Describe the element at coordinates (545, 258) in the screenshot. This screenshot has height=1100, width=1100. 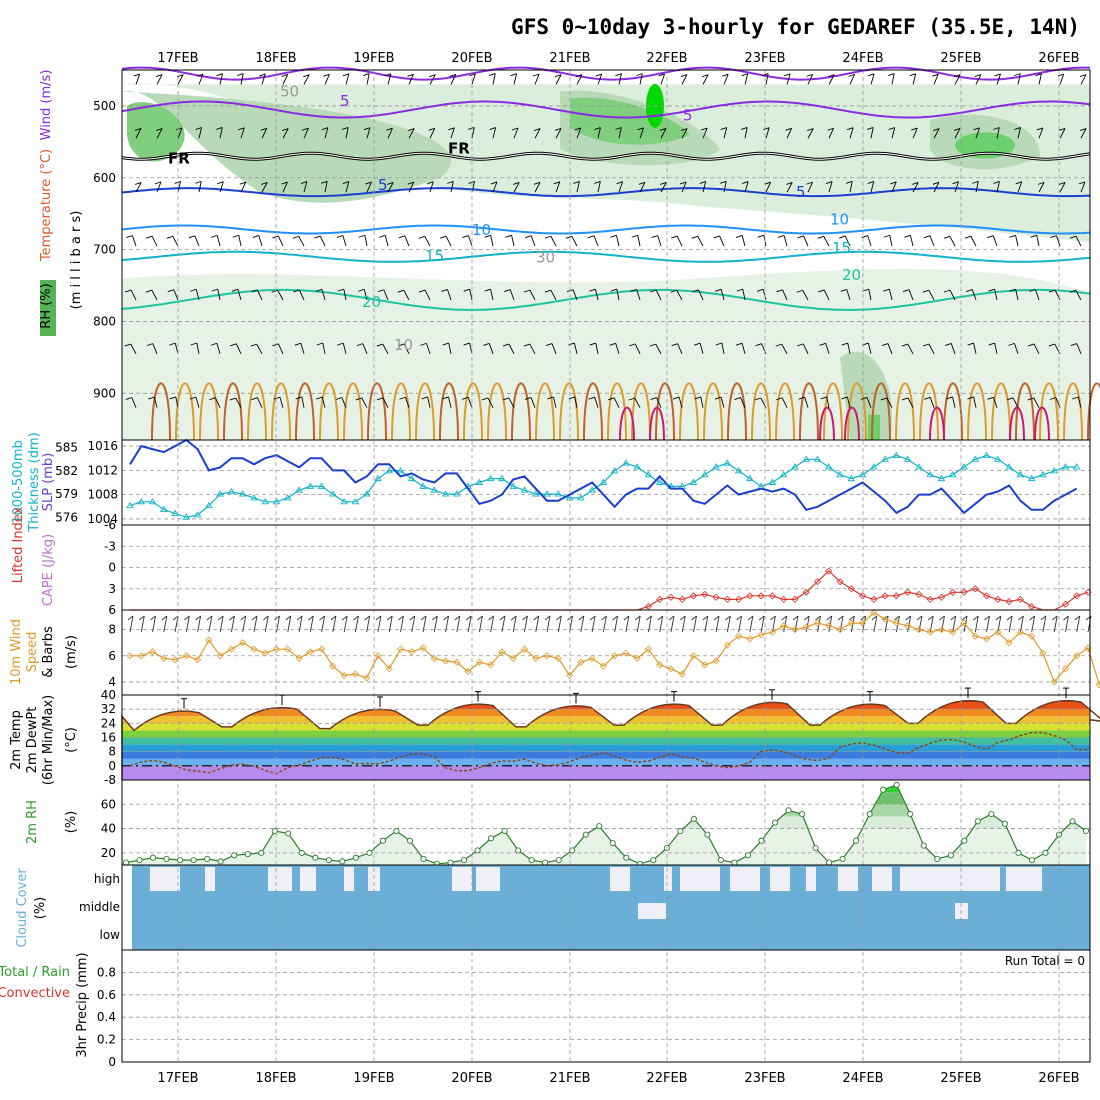
I see `contour-label: 30` at that location.